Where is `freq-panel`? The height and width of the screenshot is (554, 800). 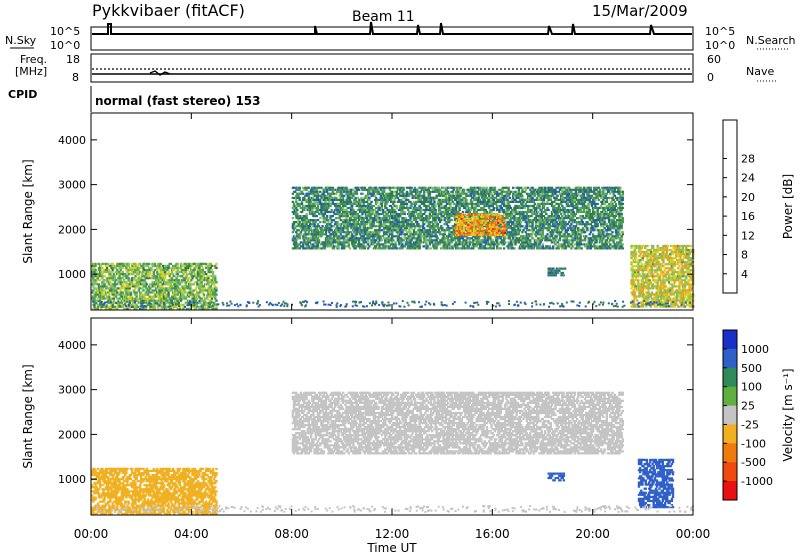
freq-panel is located at coordinates (392, 68).